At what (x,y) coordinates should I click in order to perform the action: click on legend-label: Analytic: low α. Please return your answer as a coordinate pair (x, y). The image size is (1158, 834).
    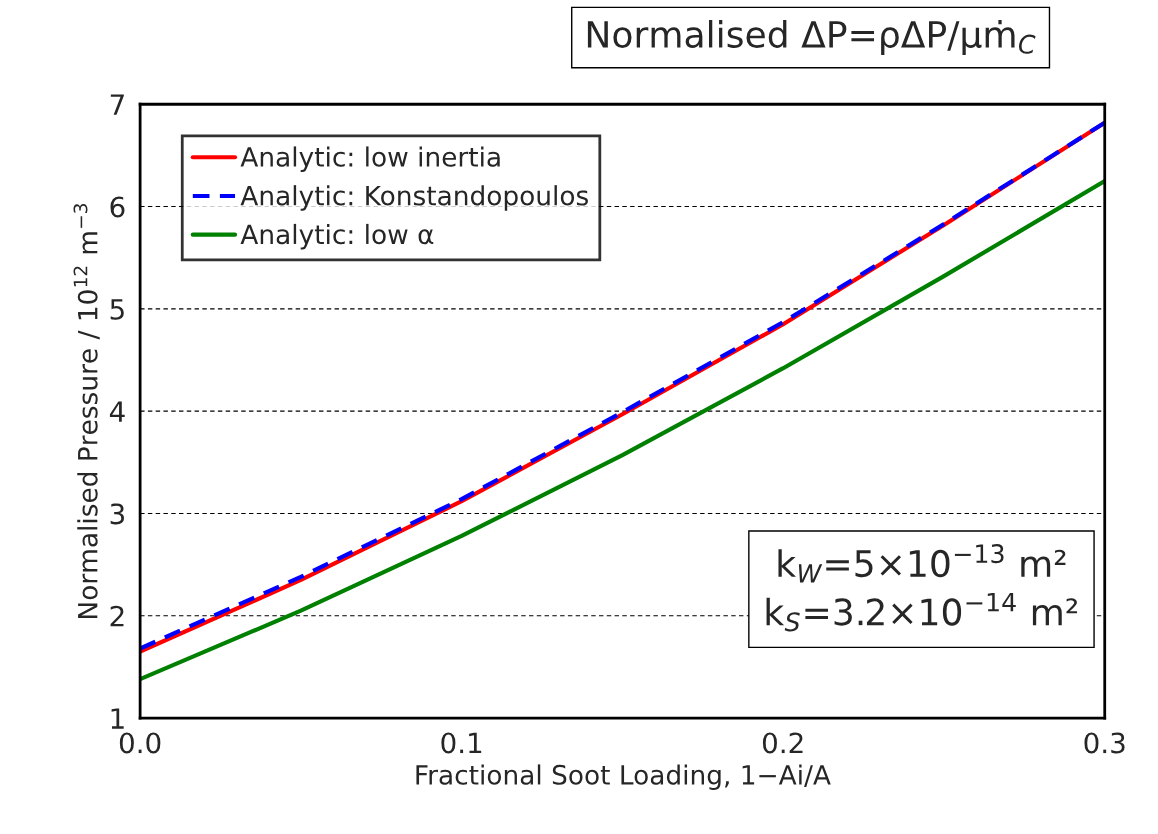
    Looking at the image, I should click on (337, 236).